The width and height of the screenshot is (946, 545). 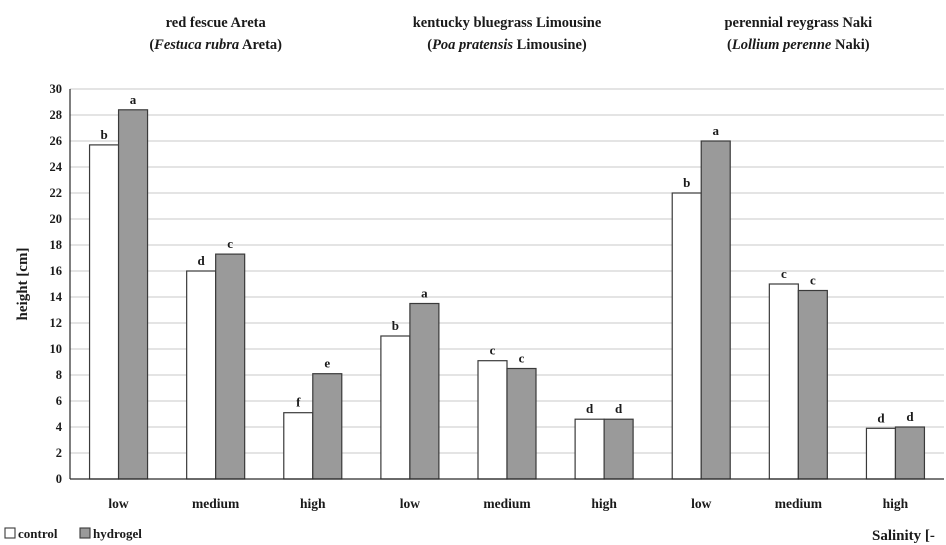 What do you see at coordinates (56, 193) in the screenshot?
I see `y-tick-label: 22` at bounding box center [56, 193].